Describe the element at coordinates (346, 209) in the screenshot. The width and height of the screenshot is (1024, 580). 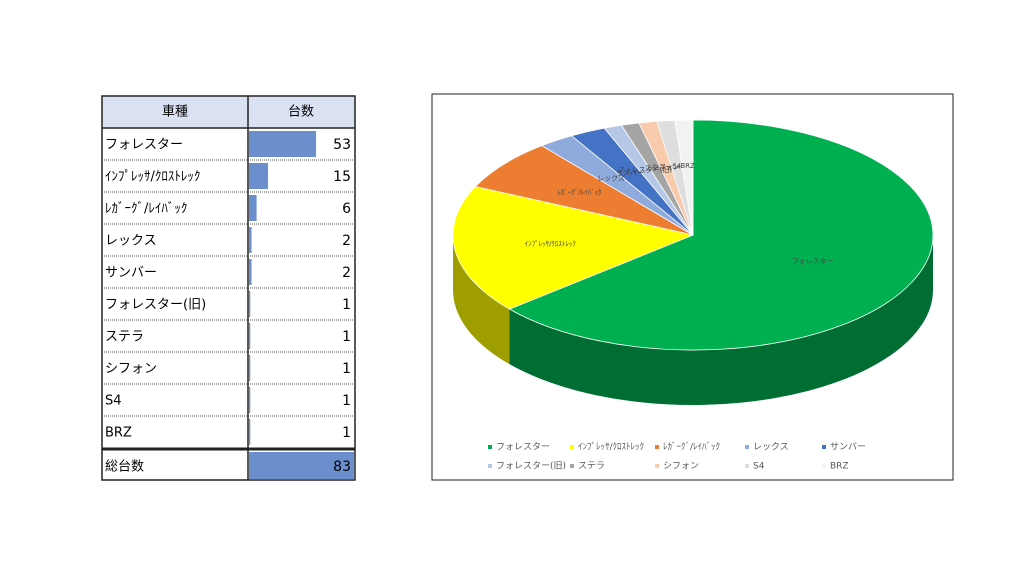
I see `value-cell: 6` at that location.